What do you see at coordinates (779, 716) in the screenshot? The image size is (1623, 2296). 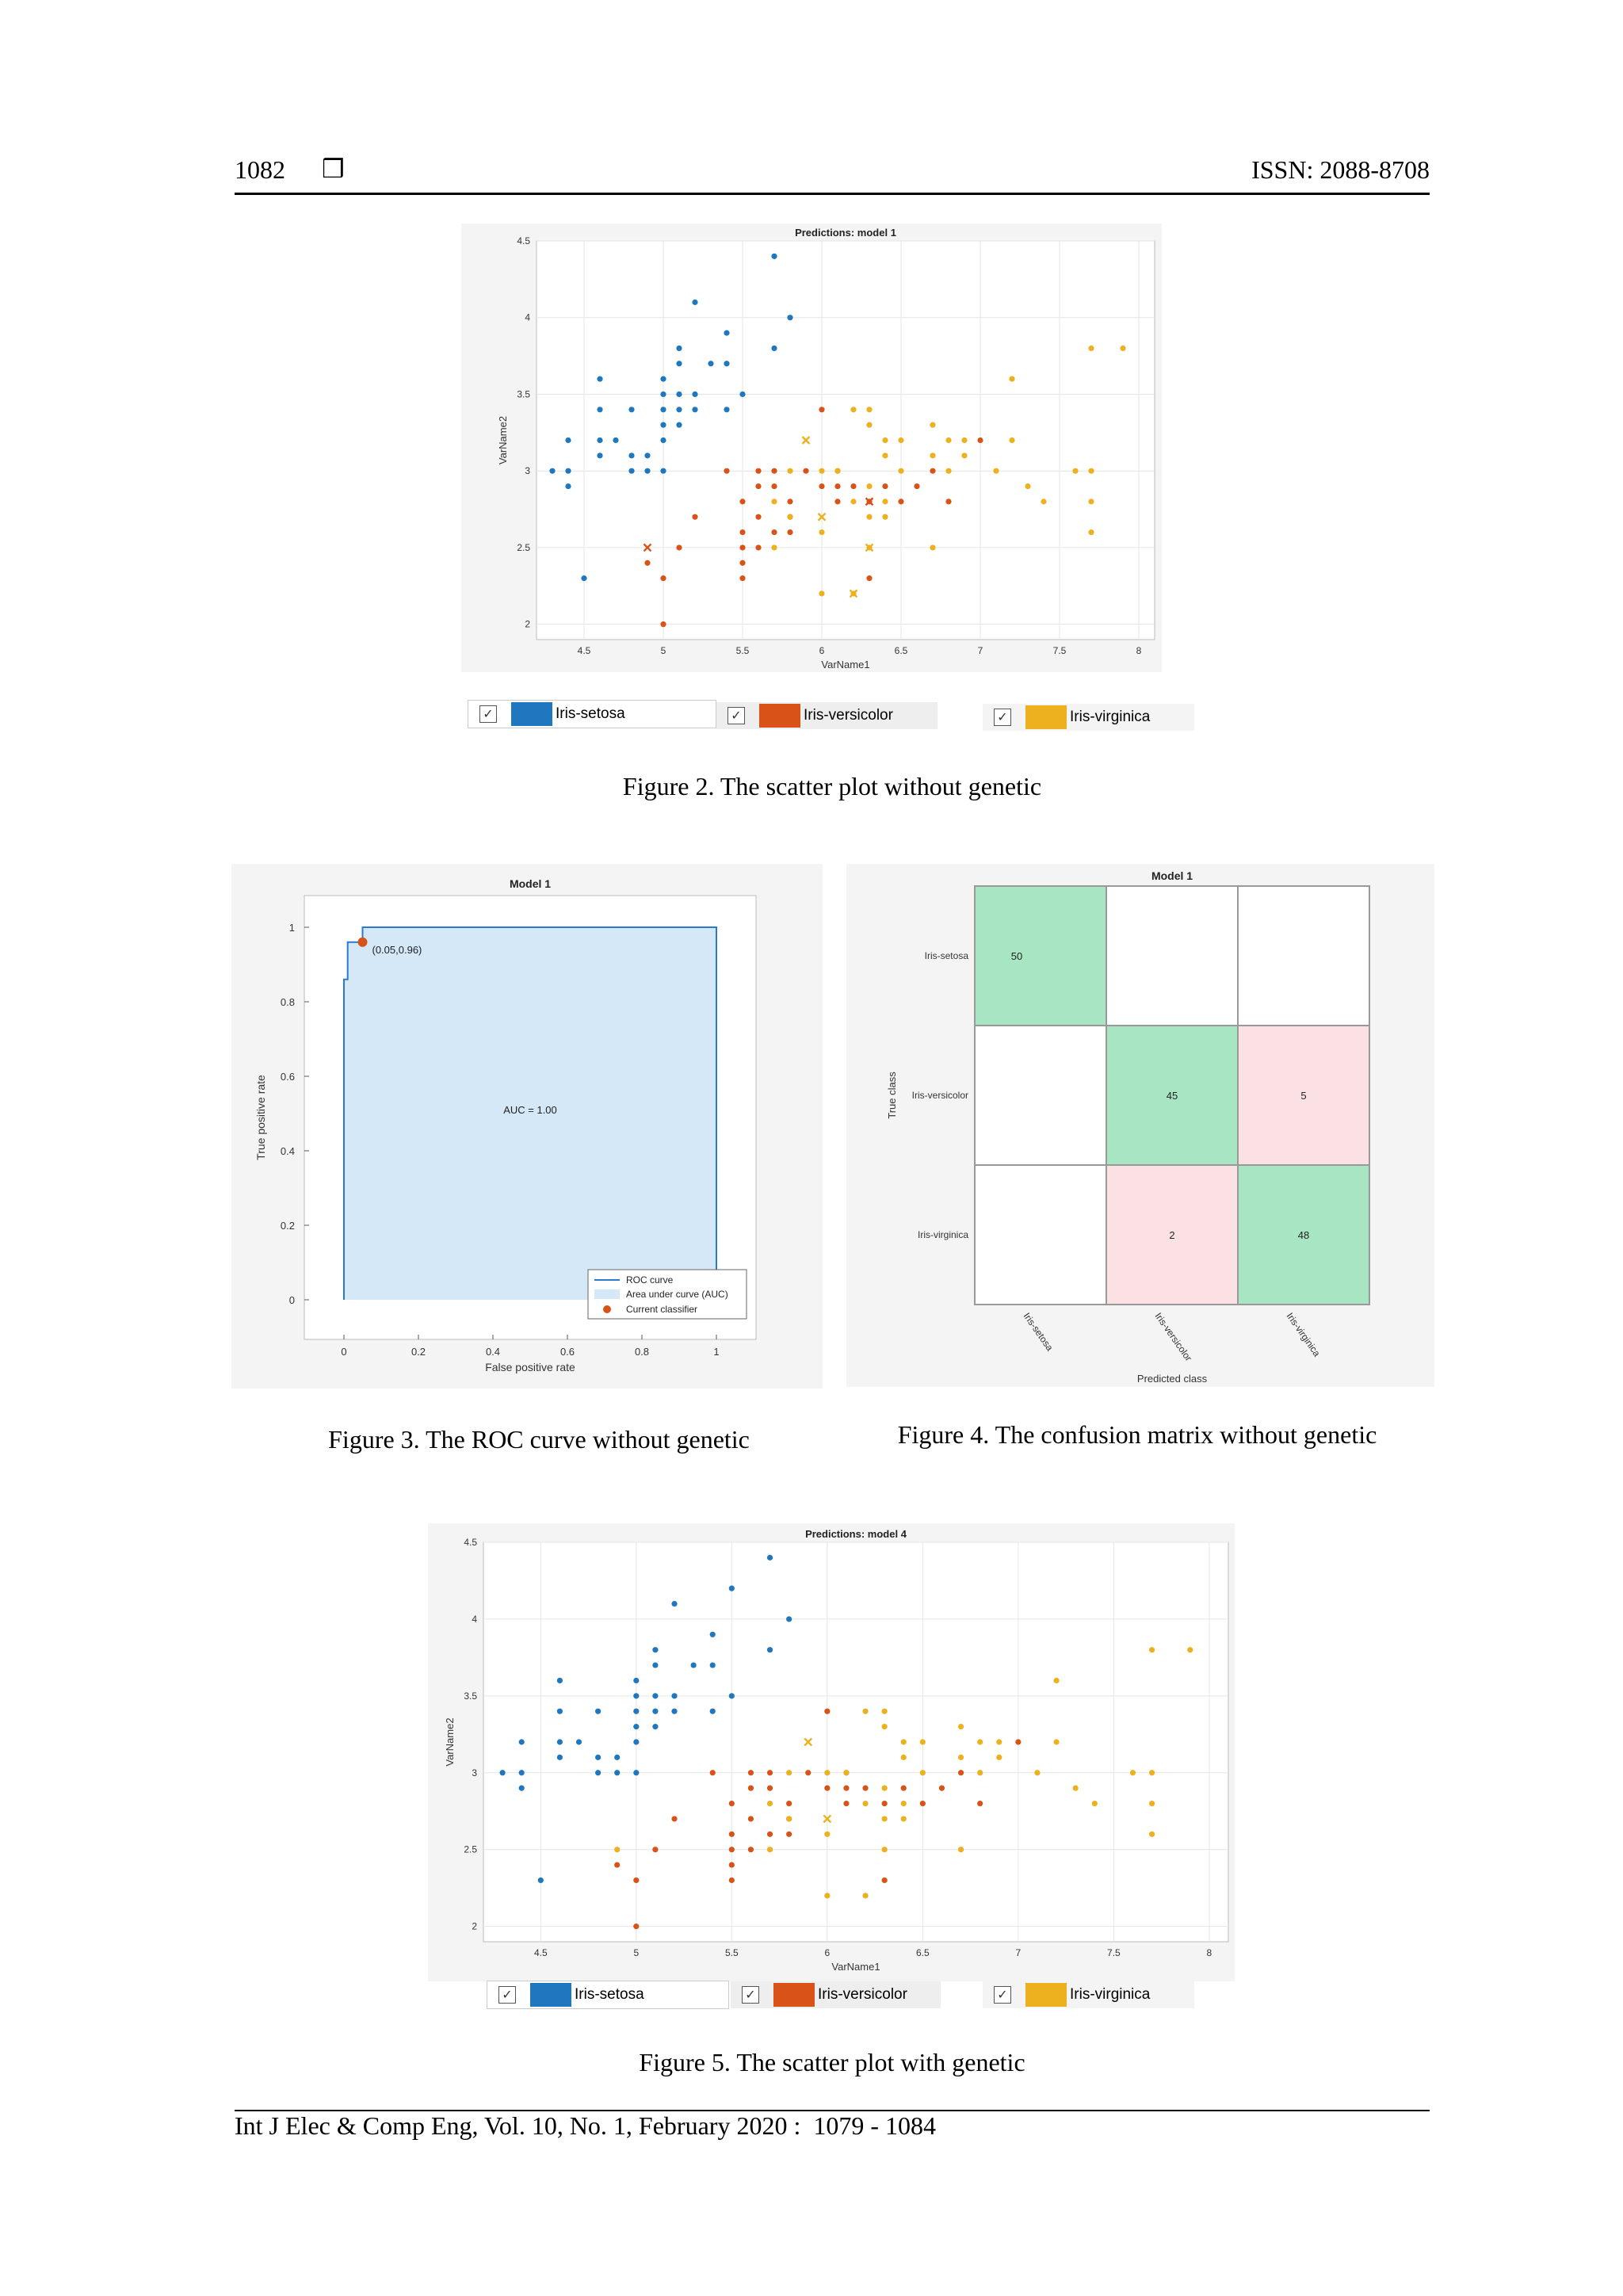 I see `versicolor-swatch` at bounding box center [779, 716].